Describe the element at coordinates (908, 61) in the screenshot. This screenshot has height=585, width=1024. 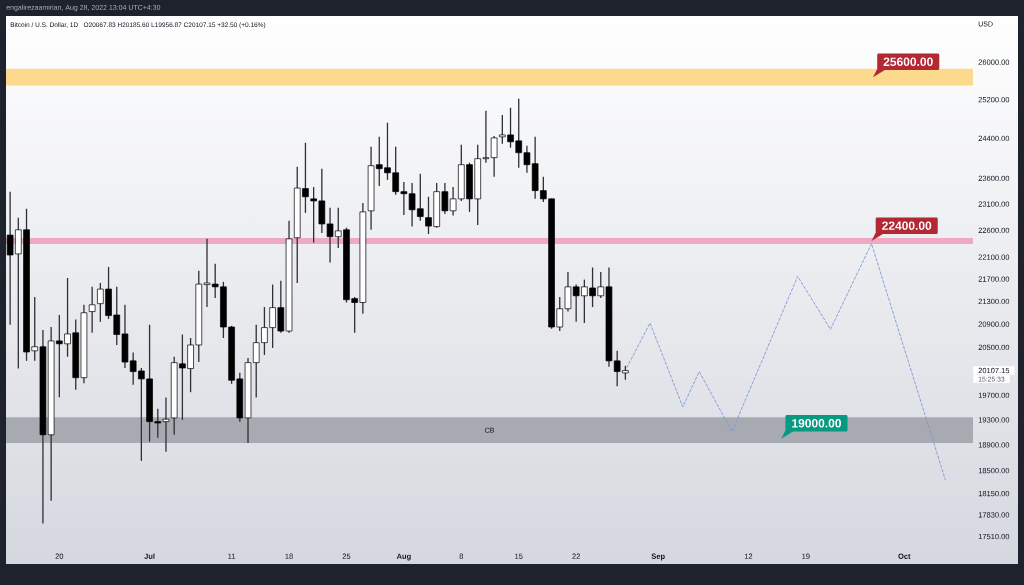
I see `annotation: 25600.00` at that location.